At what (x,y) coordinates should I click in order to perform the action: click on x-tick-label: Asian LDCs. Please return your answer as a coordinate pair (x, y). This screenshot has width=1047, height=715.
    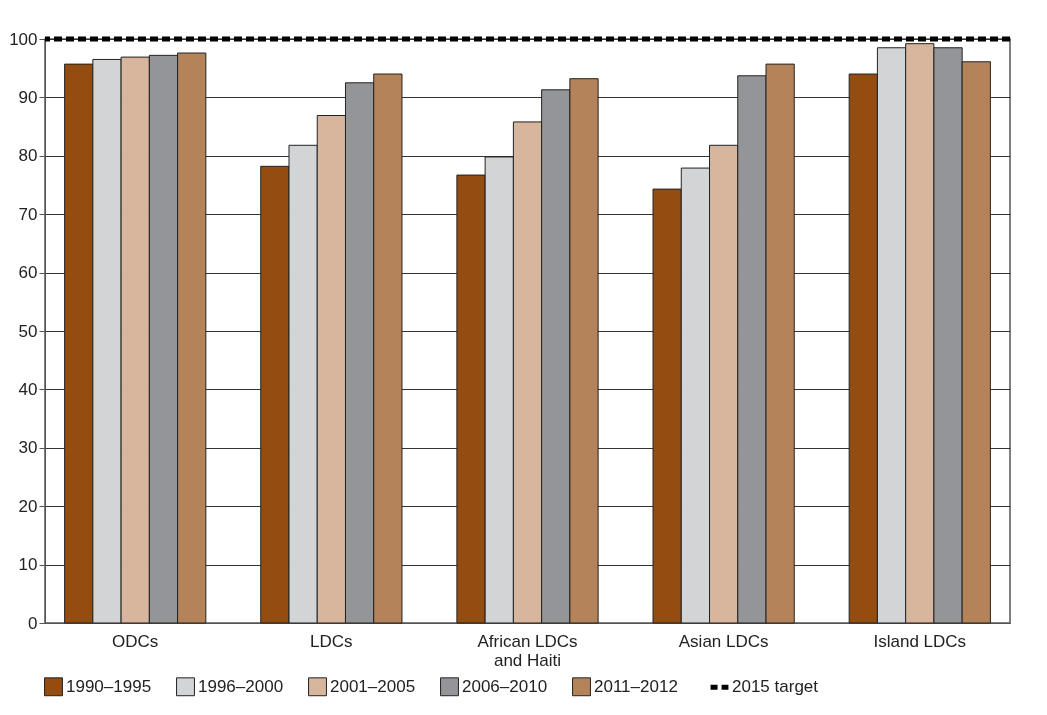
    Looking at the image, I should click on (723, 641).